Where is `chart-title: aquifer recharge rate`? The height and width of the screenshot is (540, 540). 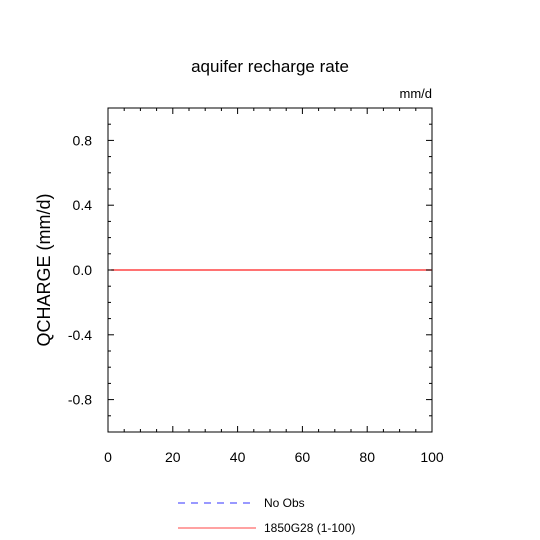 chart-title: aquifer recharge rate is located at coordinates (270, 66).